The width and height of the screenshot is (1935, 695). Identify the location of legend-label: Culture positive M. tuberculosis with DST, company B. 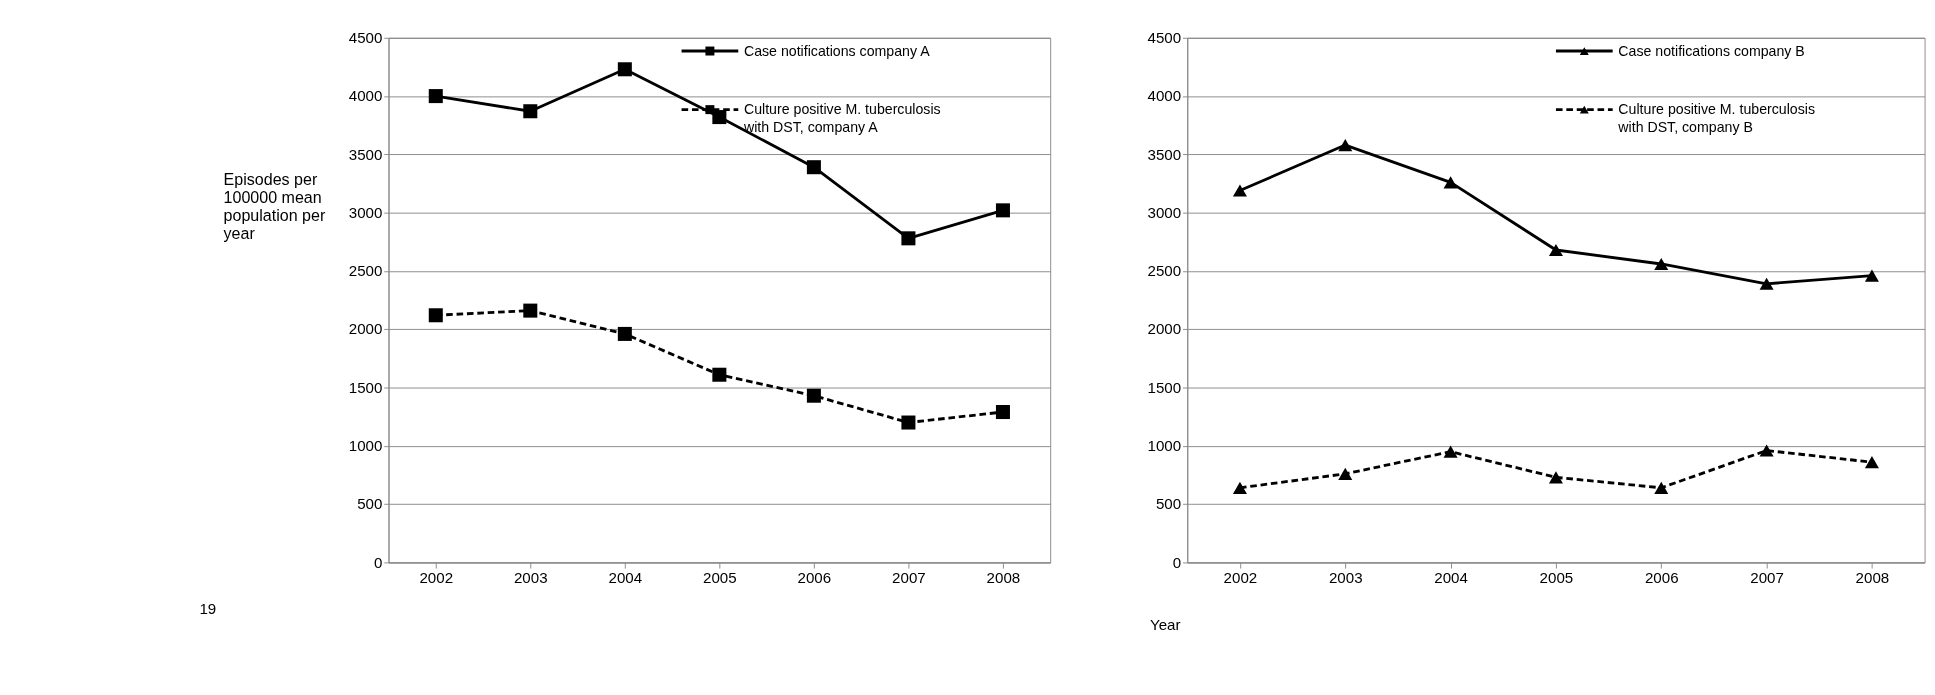
(1716, 118).